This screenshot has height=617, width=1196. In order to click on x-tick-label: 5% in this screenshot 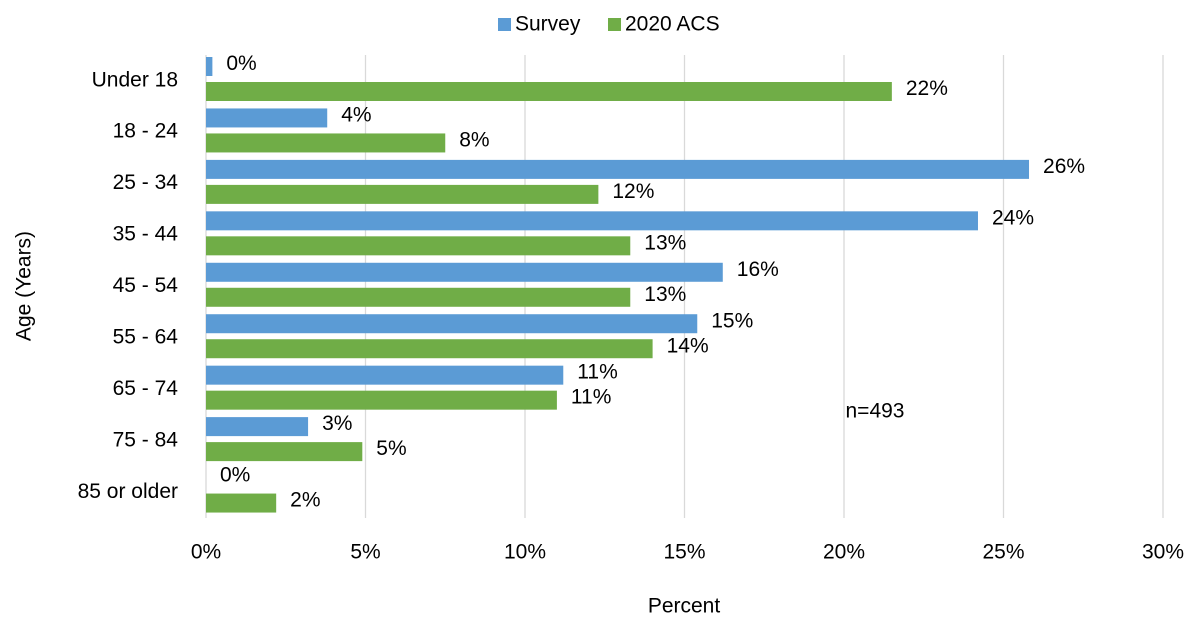, I will do `click(365, 552)`.